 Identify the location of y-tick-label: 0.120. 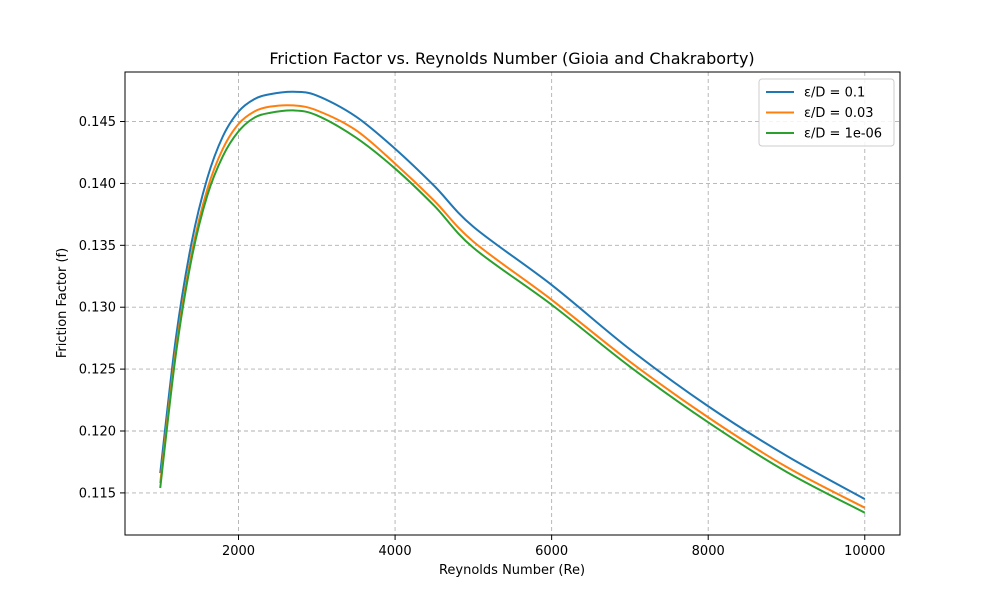
(97, 432).